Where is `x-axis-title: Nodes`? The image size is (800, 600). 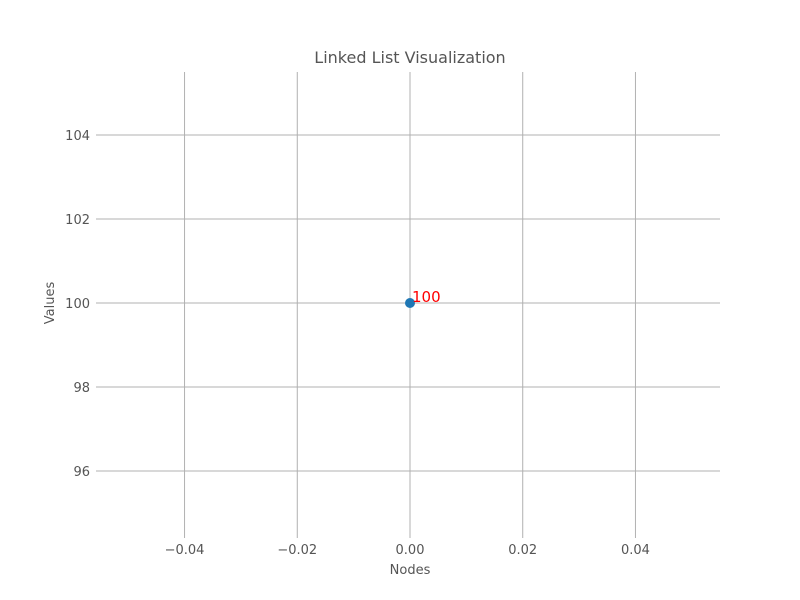
x-axis-title: Nodes is located at coordinates (410, 570).